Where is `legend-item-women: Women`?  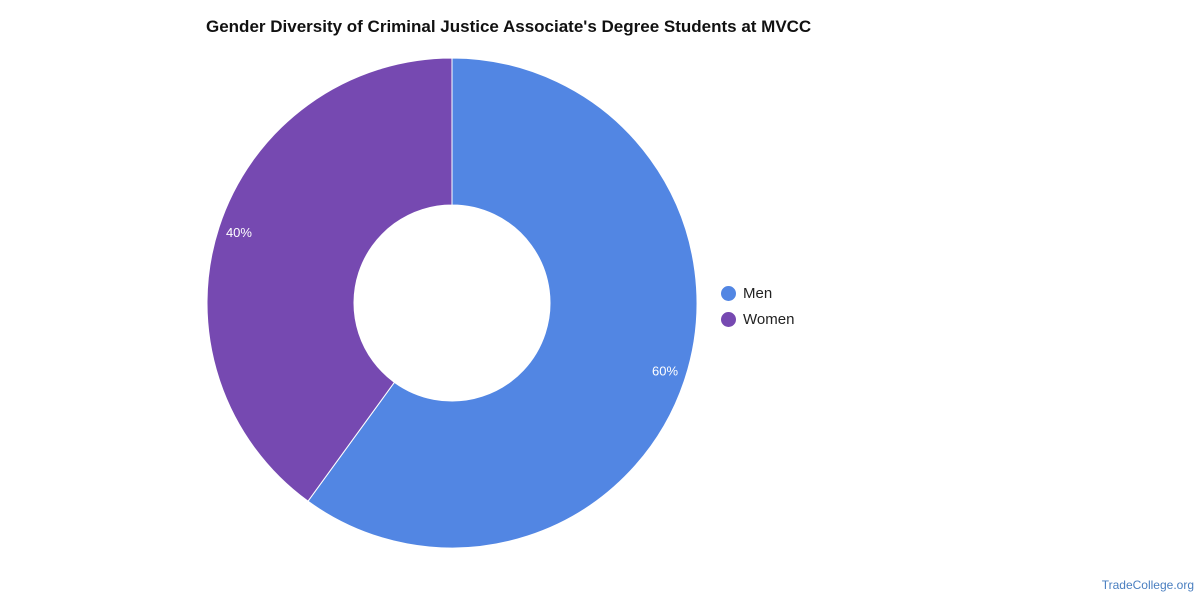 legend-item-women: Women is located at coordinates (757, 319).